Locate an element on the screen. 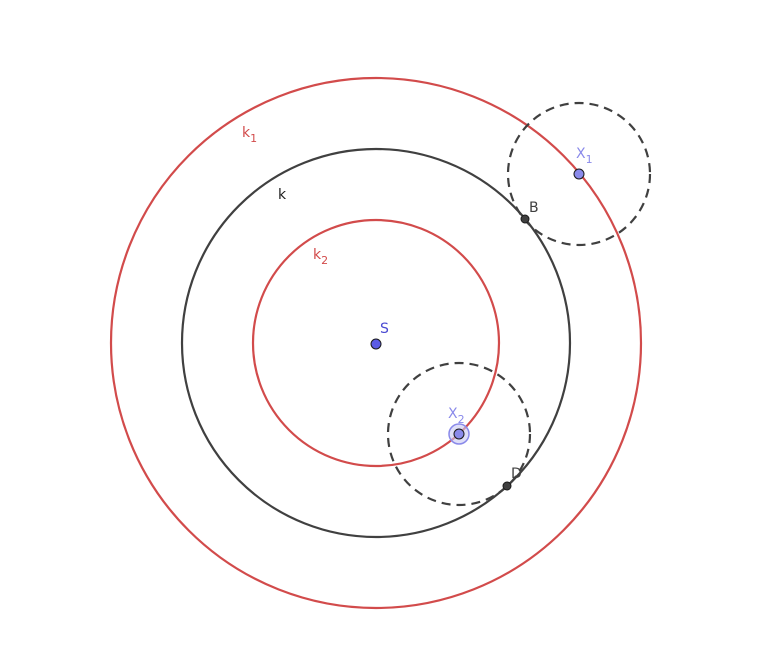  label-k2: k2 is located at coordinates (320, 257).